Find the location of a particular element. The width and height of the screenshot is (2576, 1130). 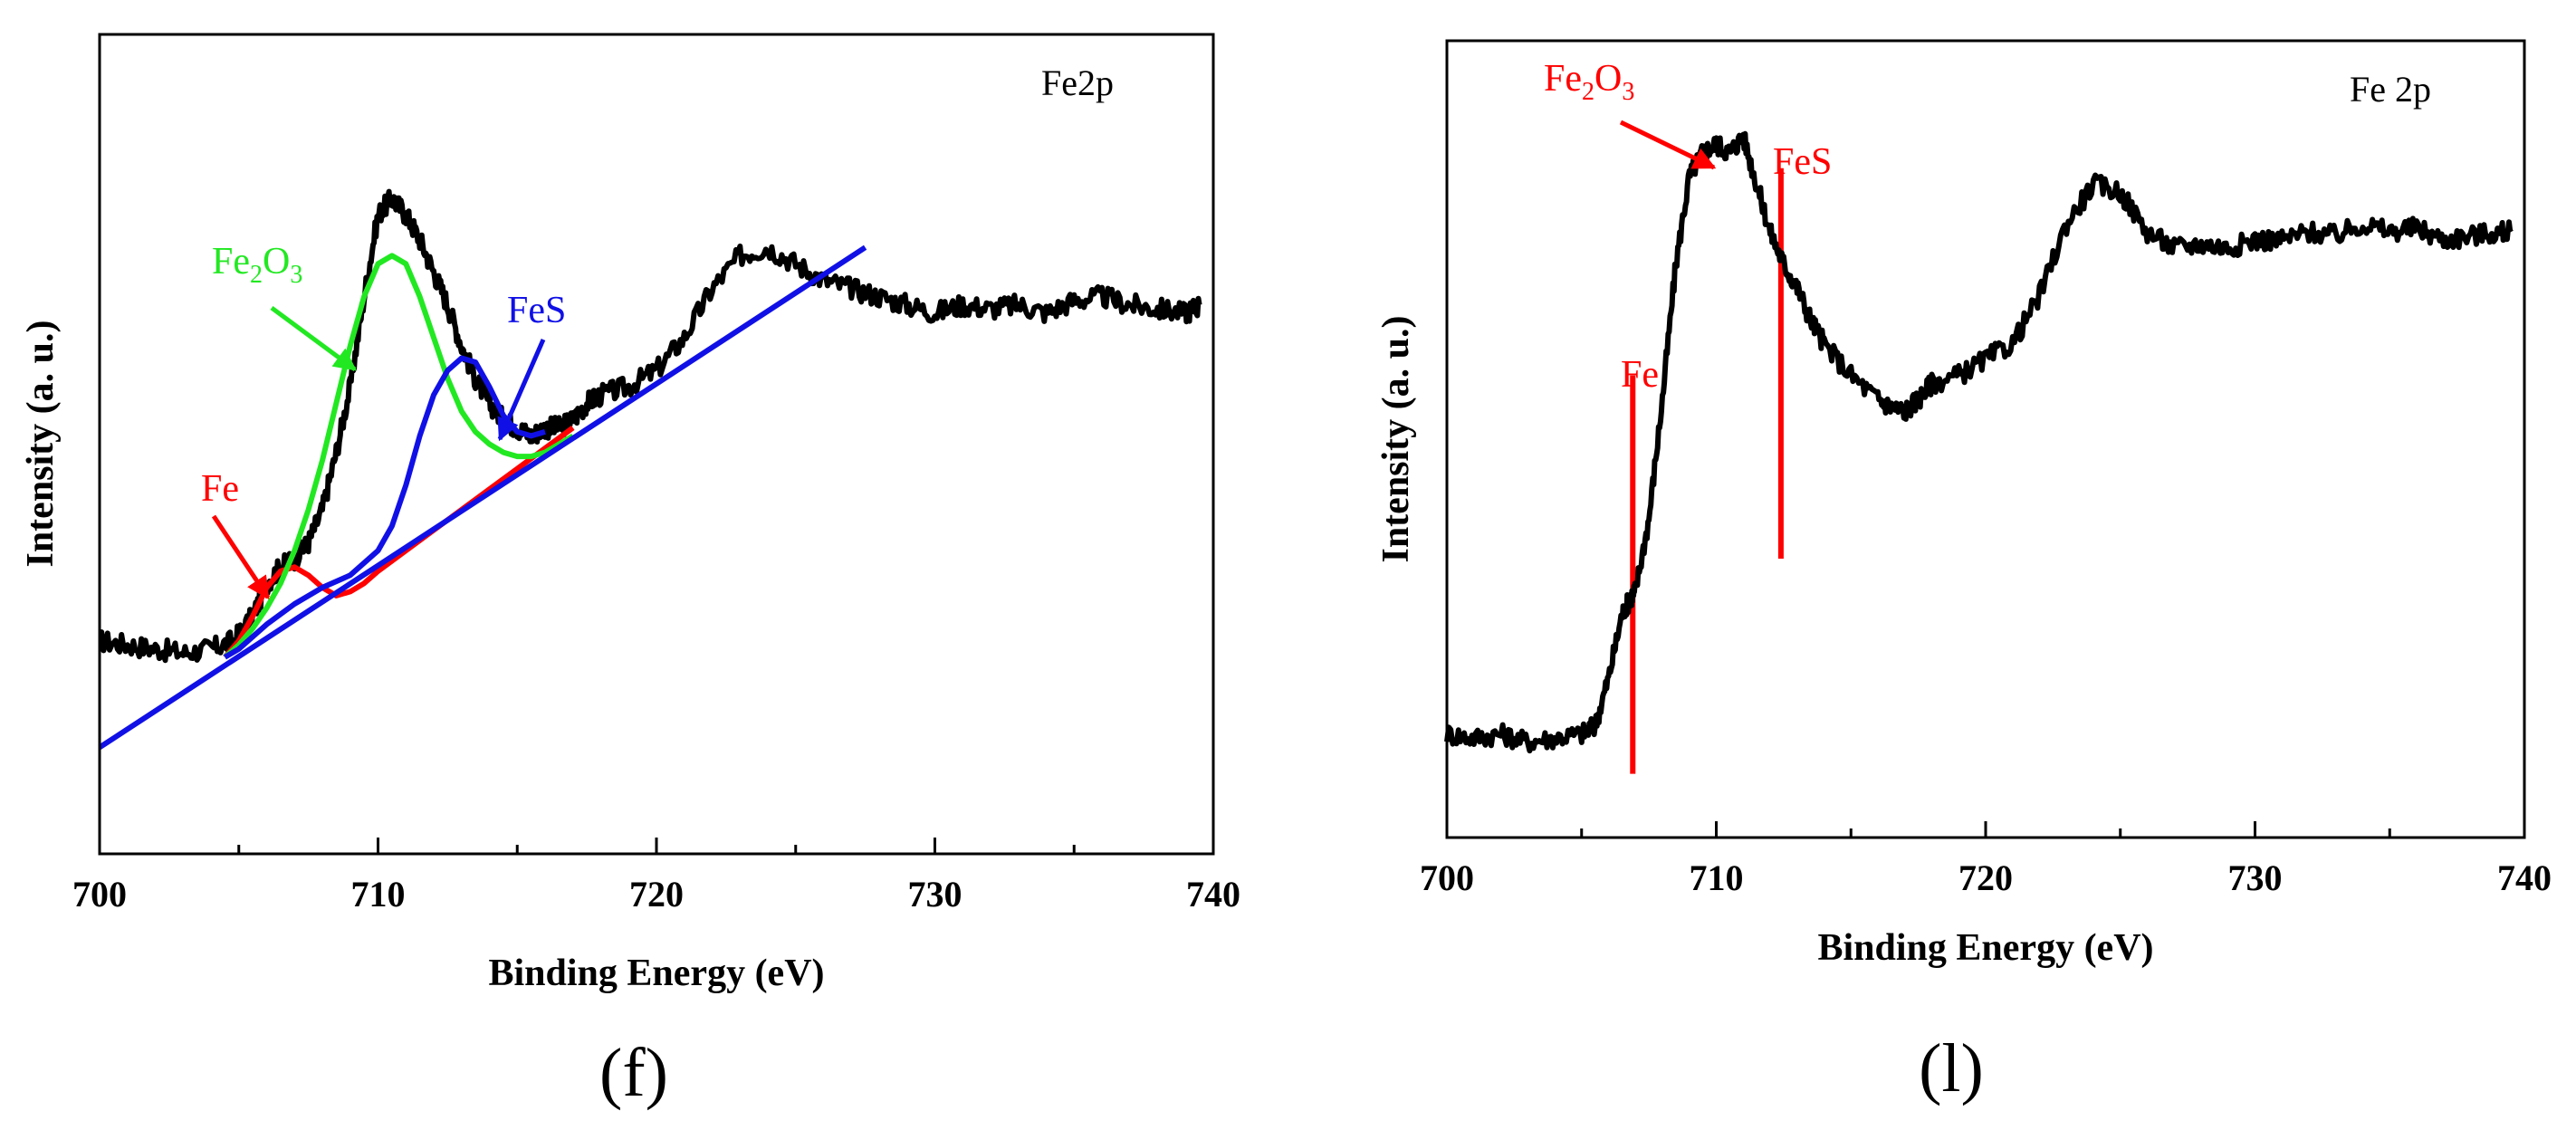

reference-marker-group is located at coordinates (1707, 471).